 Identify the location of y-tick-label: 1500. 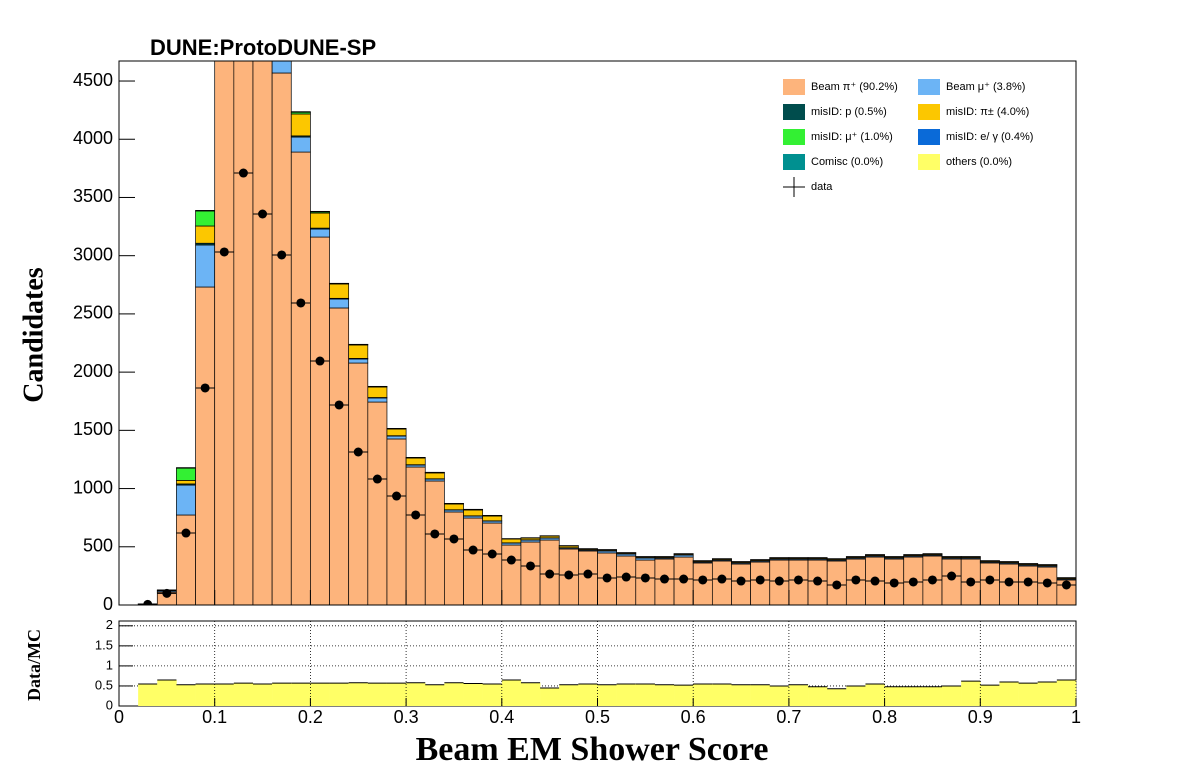
(93, 429).